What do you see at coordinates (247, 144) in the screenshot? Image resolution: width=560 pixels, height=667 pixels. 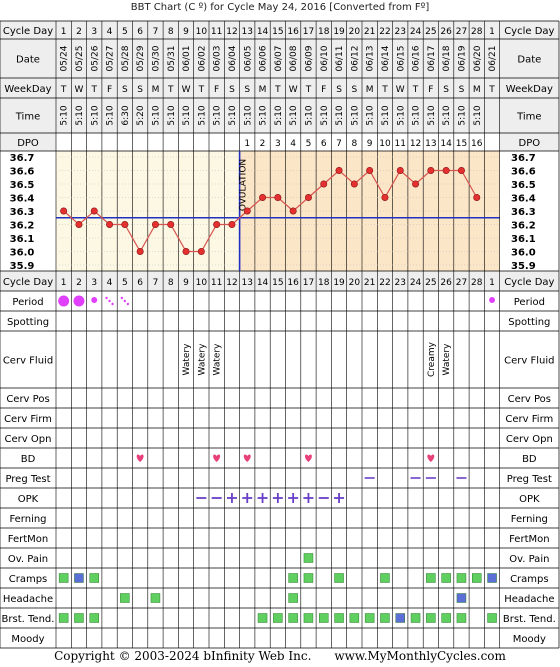 I see `dpo-label: 1` at bounding box center [247, 144].